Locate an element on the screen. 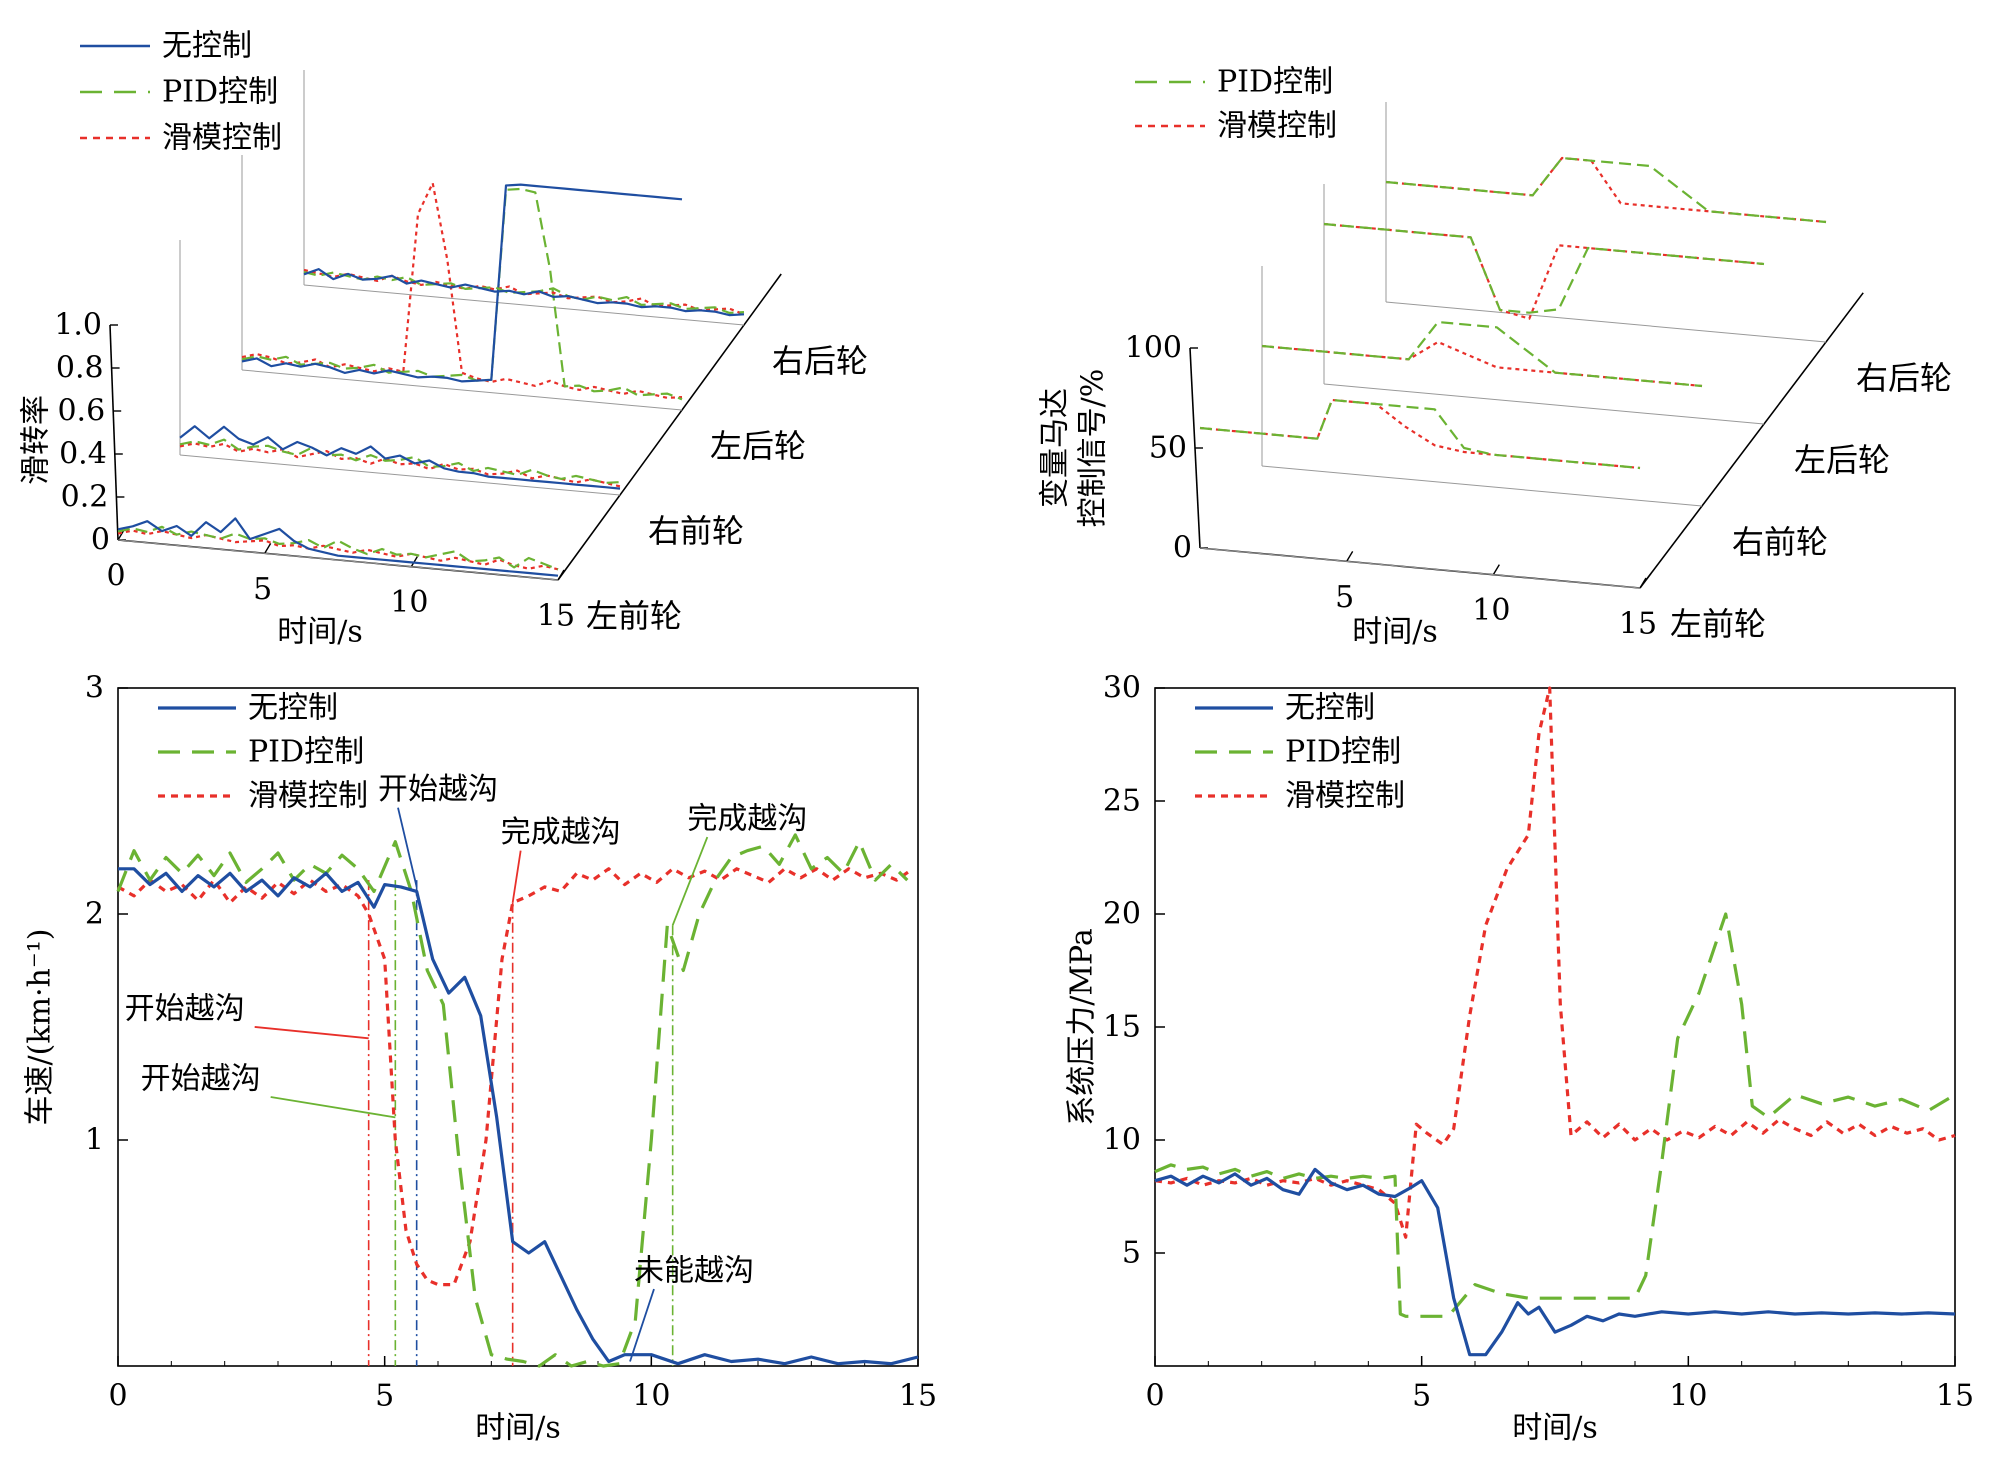 This screenshot has height=1465, width=2016. speed-annotation-label-2: 完成越沟 is located at coordinates (747, 819).